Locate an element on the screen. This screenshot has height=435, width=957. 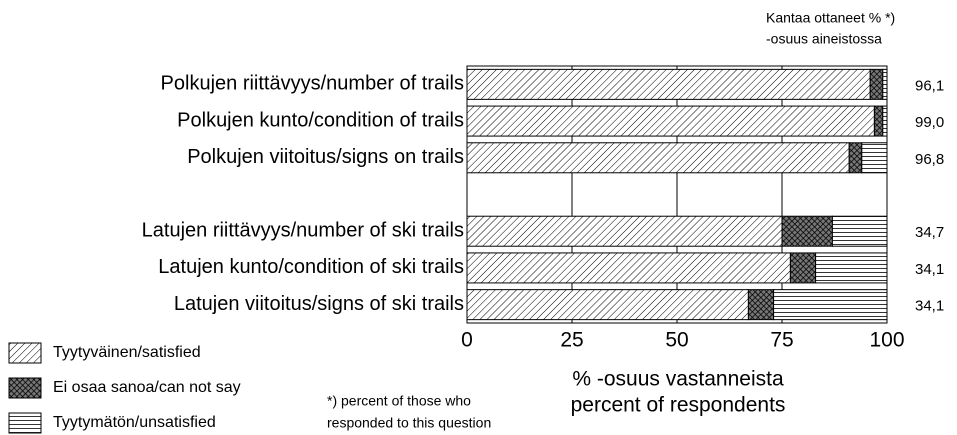
category-label: Latujen kunto/condition of ski trails is located at coordinates (311, 267).